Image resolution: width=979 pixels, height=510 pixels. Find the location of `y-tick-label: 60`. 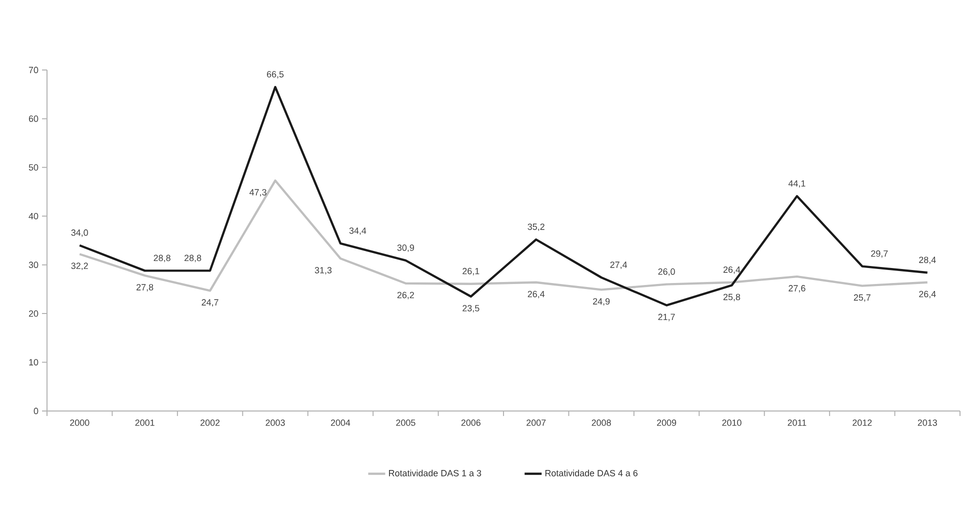

y-tick-label: 60 is located at coordinates (33, 119).